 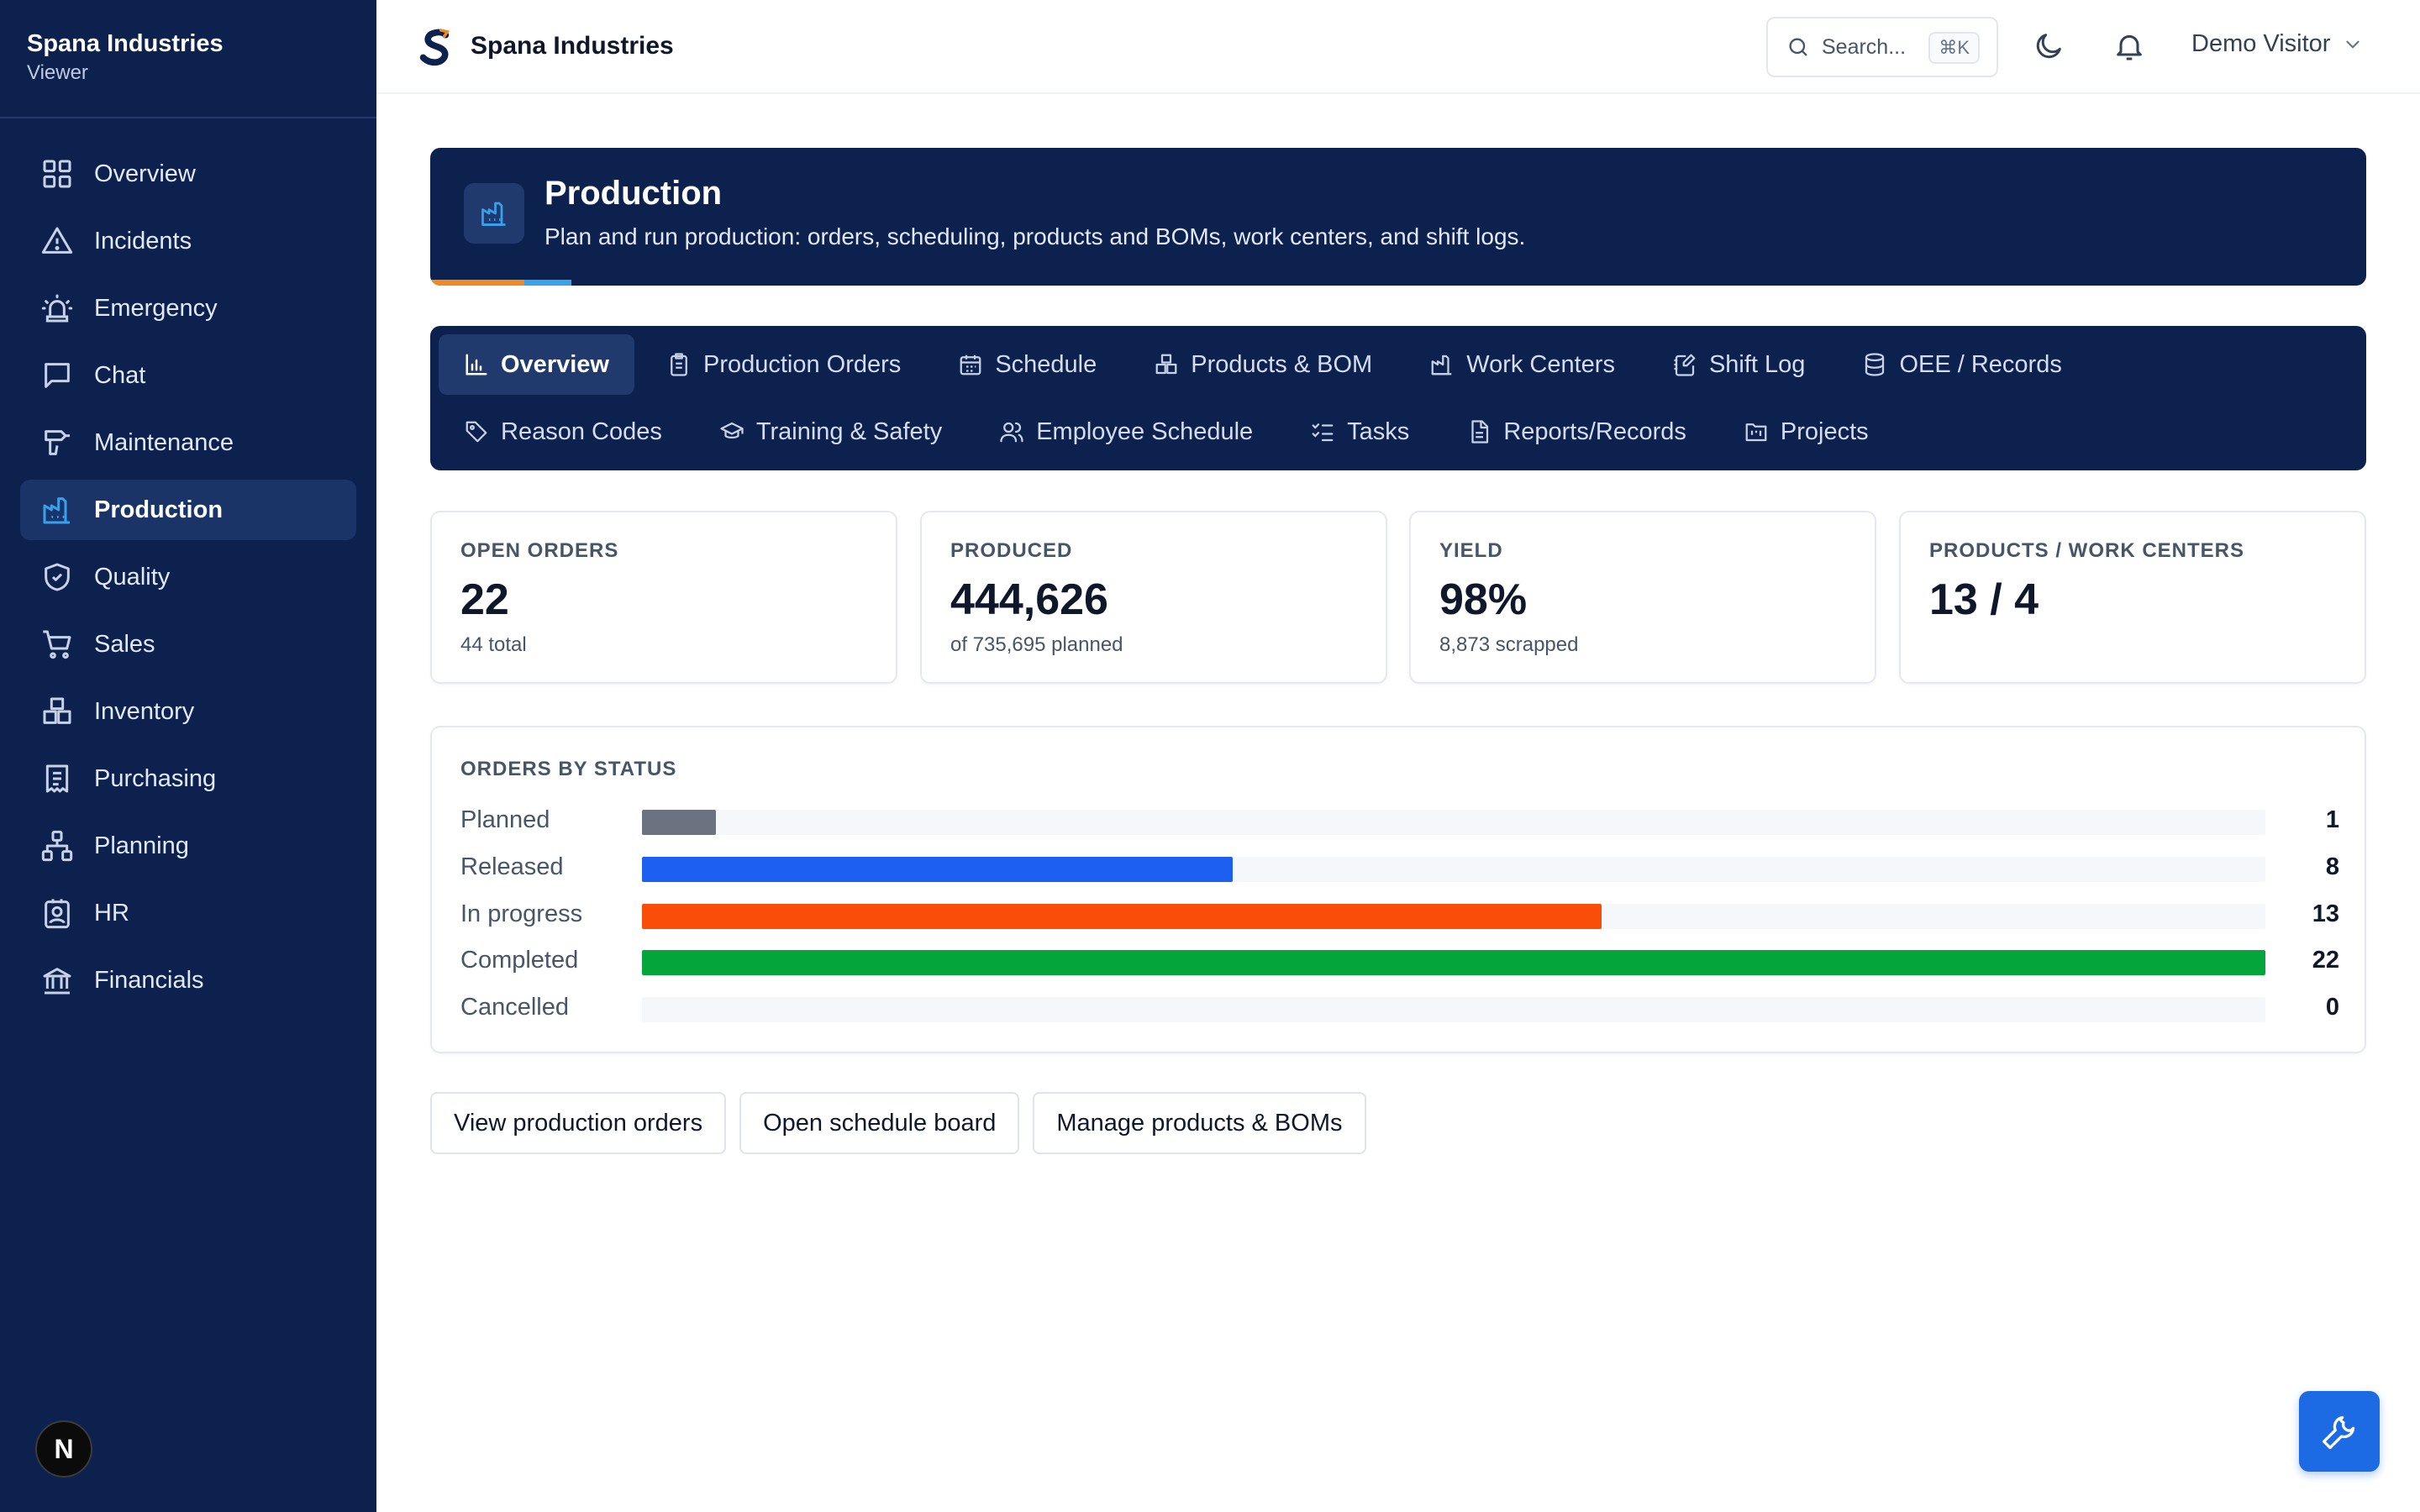 I want to click on tab-label: Tasks, so click(x=1378, y=431).